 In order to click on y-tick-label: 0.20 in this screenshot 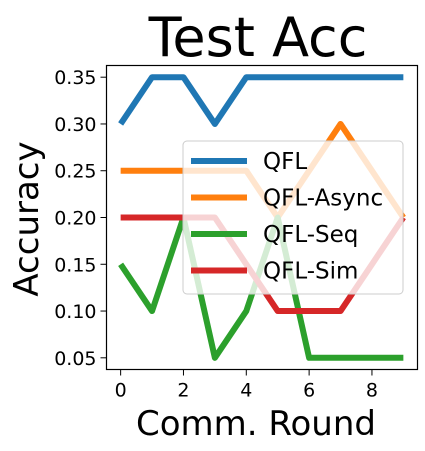, I will do `click(75, 219)`.